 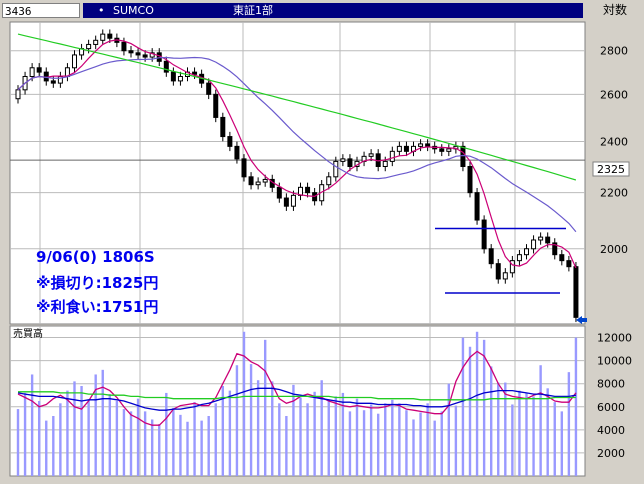 I want to click on price-tick-label: 2600, so click(x=614, y=94).